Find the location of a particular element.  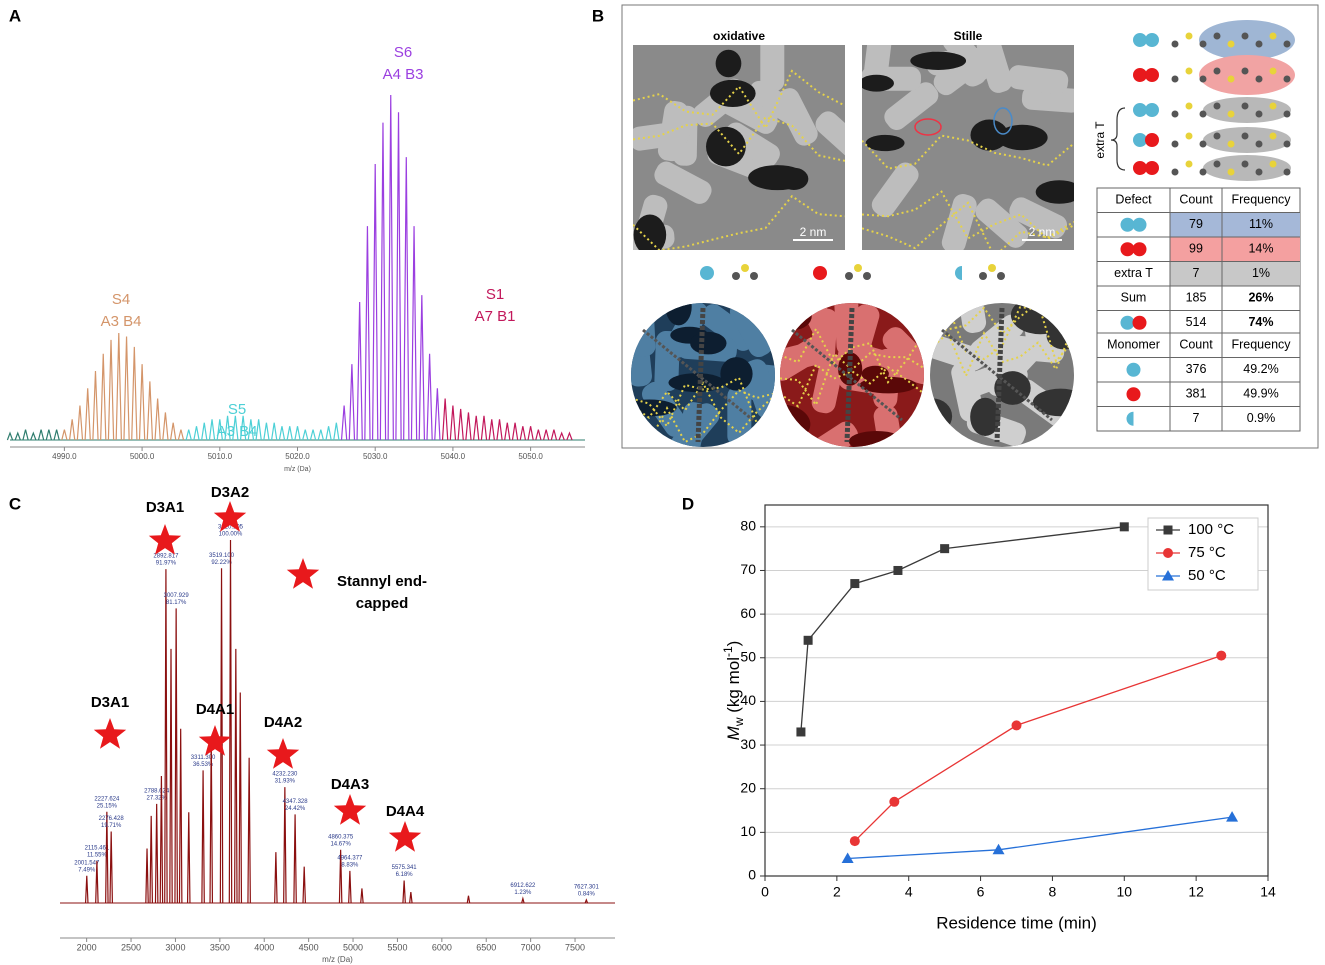

peak-label: 3311.300 is located at coordinates (203, 758).